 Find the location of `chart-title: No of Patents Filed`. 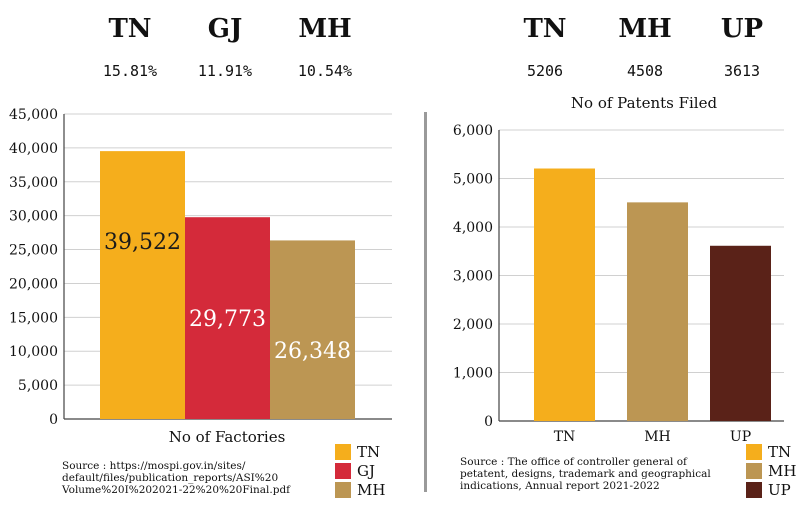

chart-title: No of Patents Filed is located at coordinates (644, 103).